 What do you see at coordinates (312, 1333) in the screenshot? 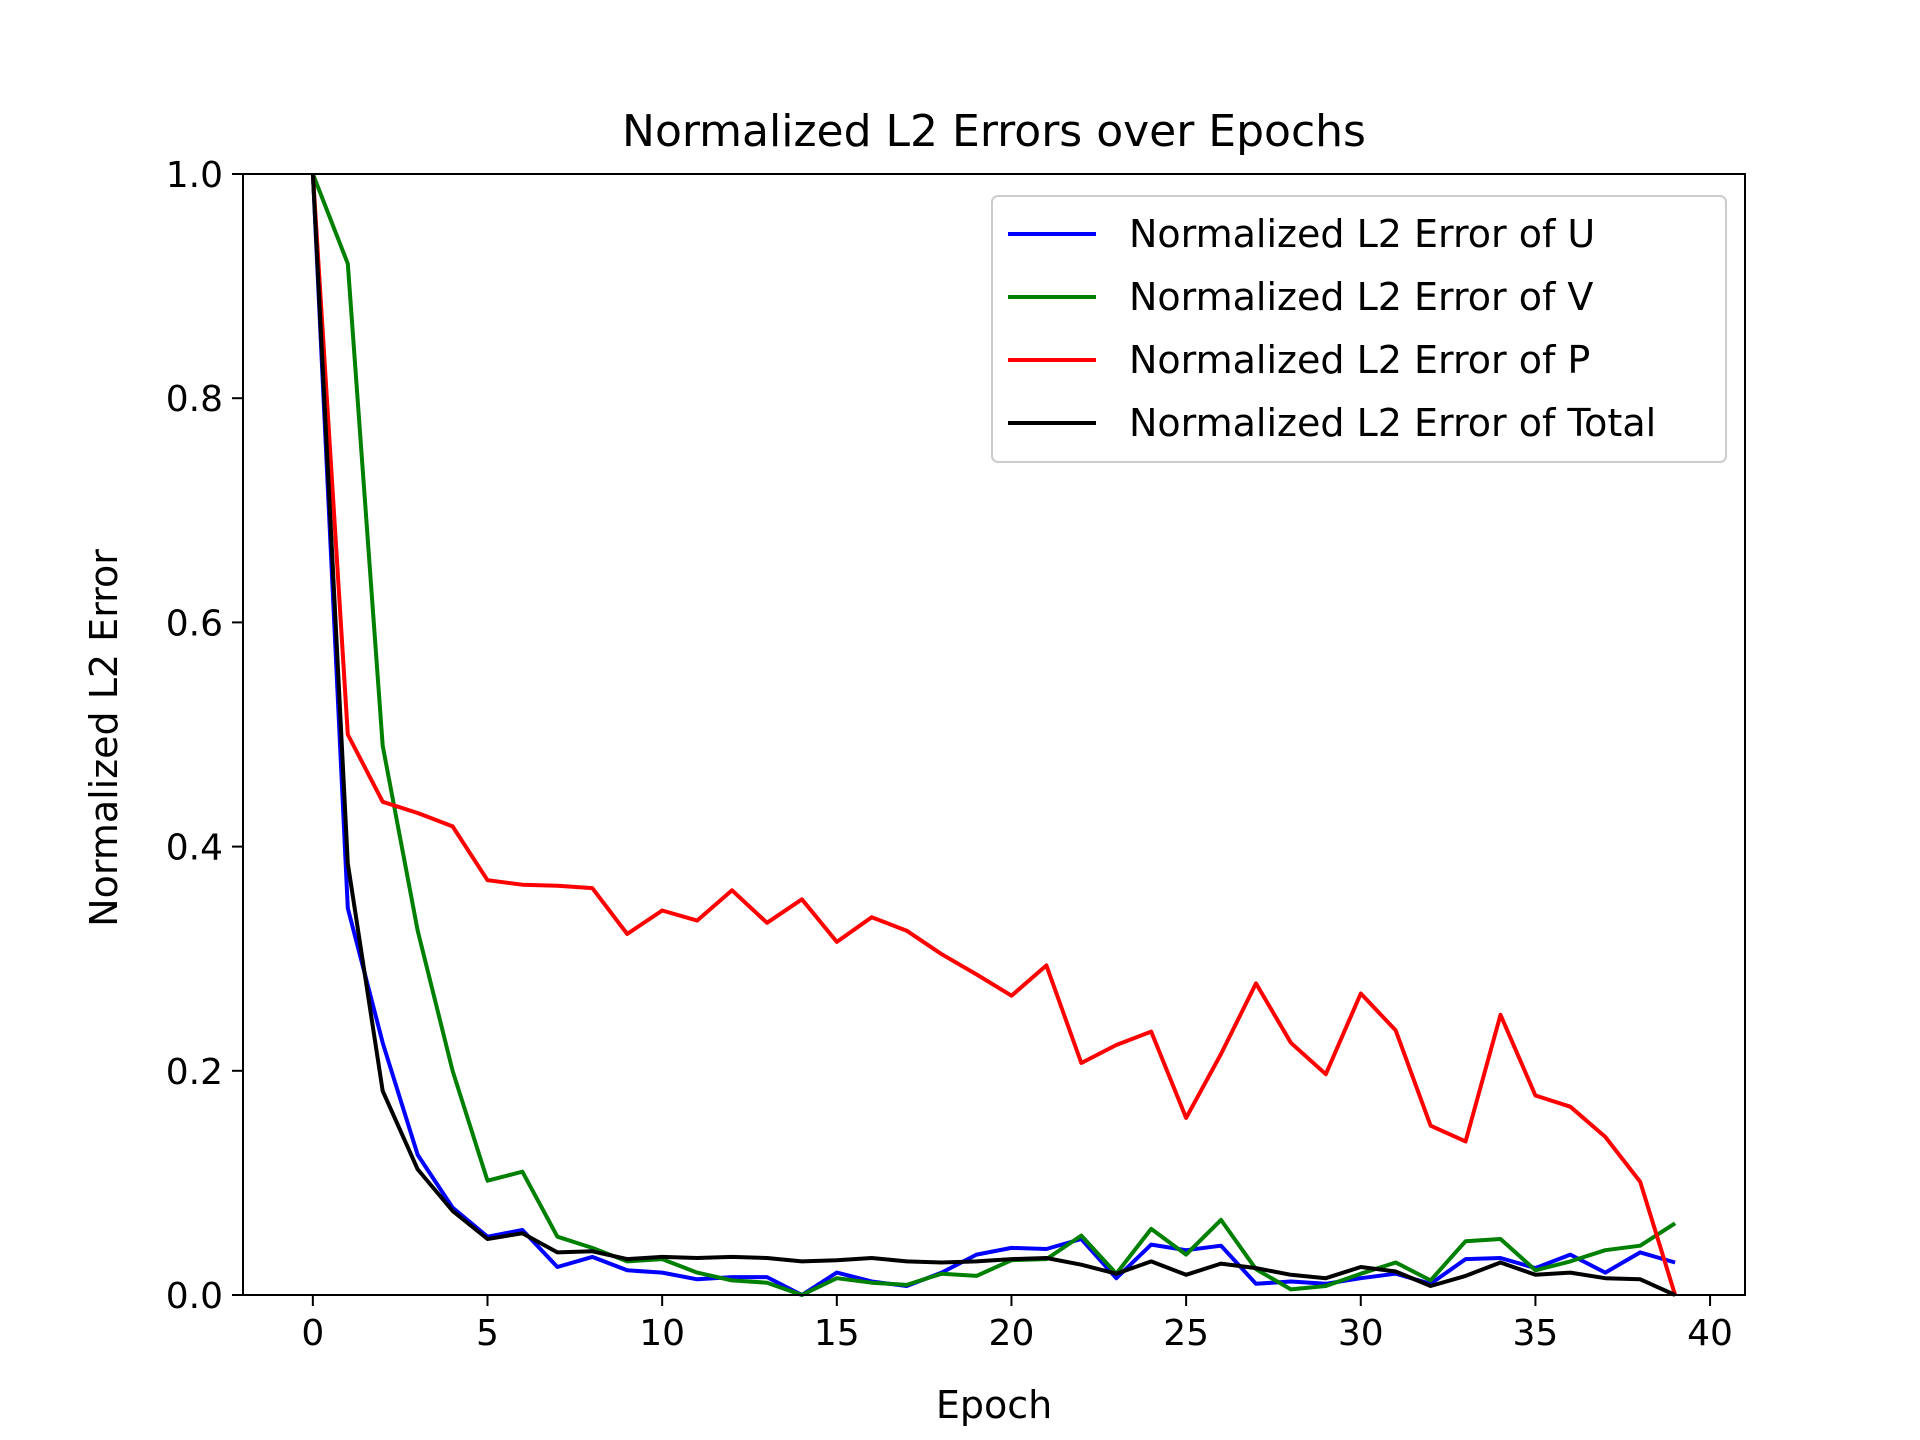
I see `x-tick-label: 0` at bounding box center [312, 1333].